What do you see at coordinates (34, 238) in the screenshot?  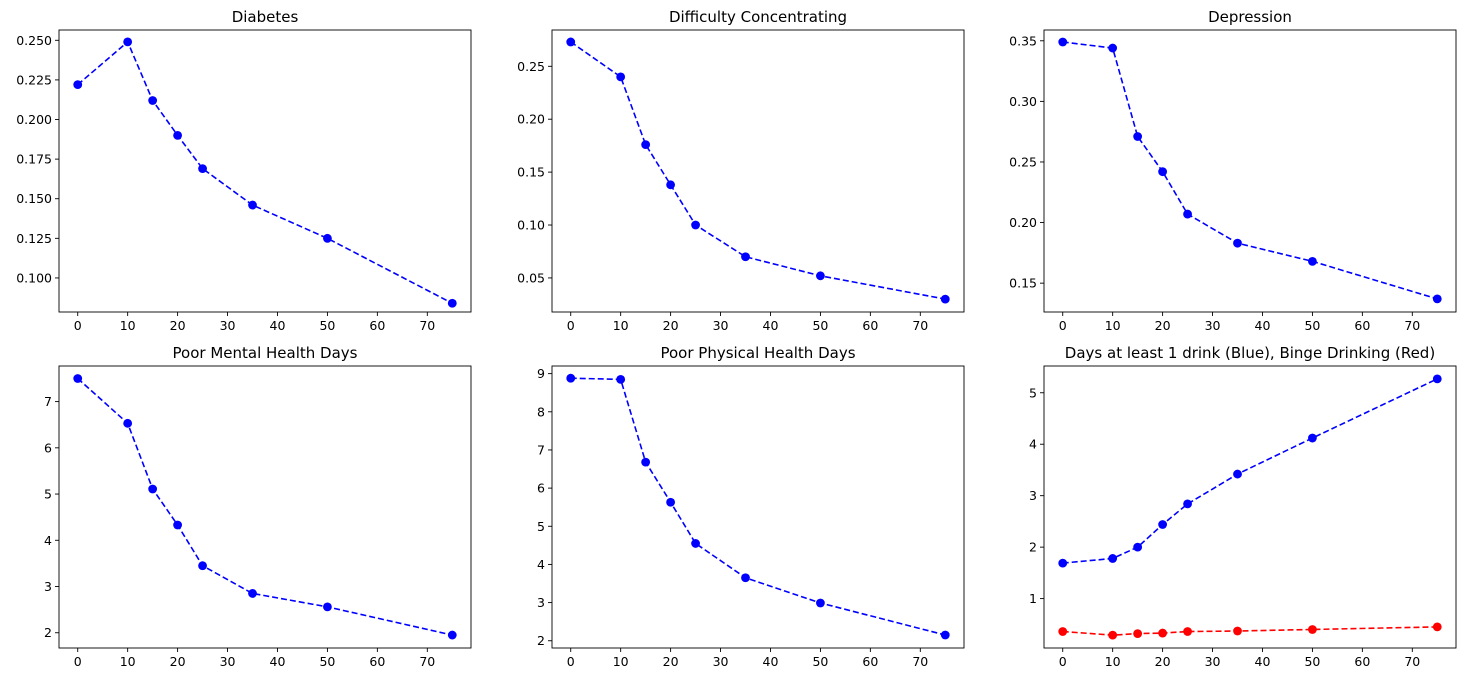 I see `y-tick-label: 0.125` at bounding box center [34, 238].